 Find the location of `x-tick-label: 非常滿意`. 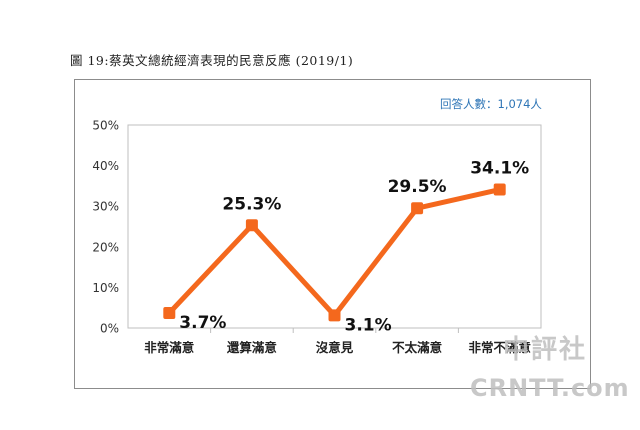

x-tick-label: 非常滿意 is located at coordinates (169, 347).